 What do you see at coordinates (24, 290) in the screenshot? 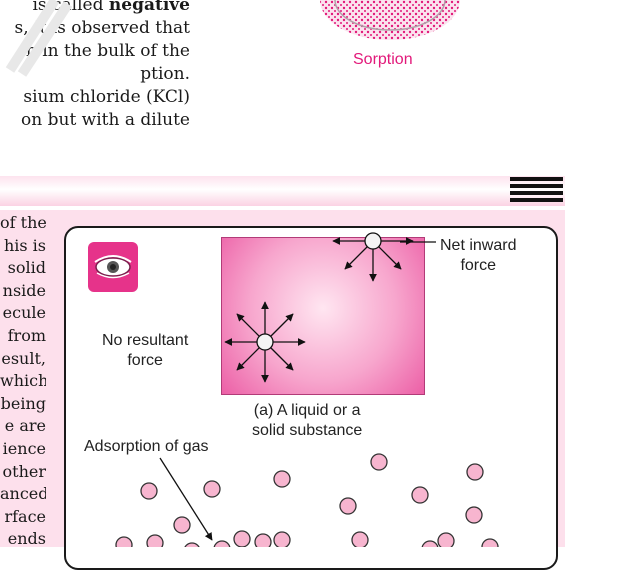
I see `text-line: nside` at bounding box center [24, 290].